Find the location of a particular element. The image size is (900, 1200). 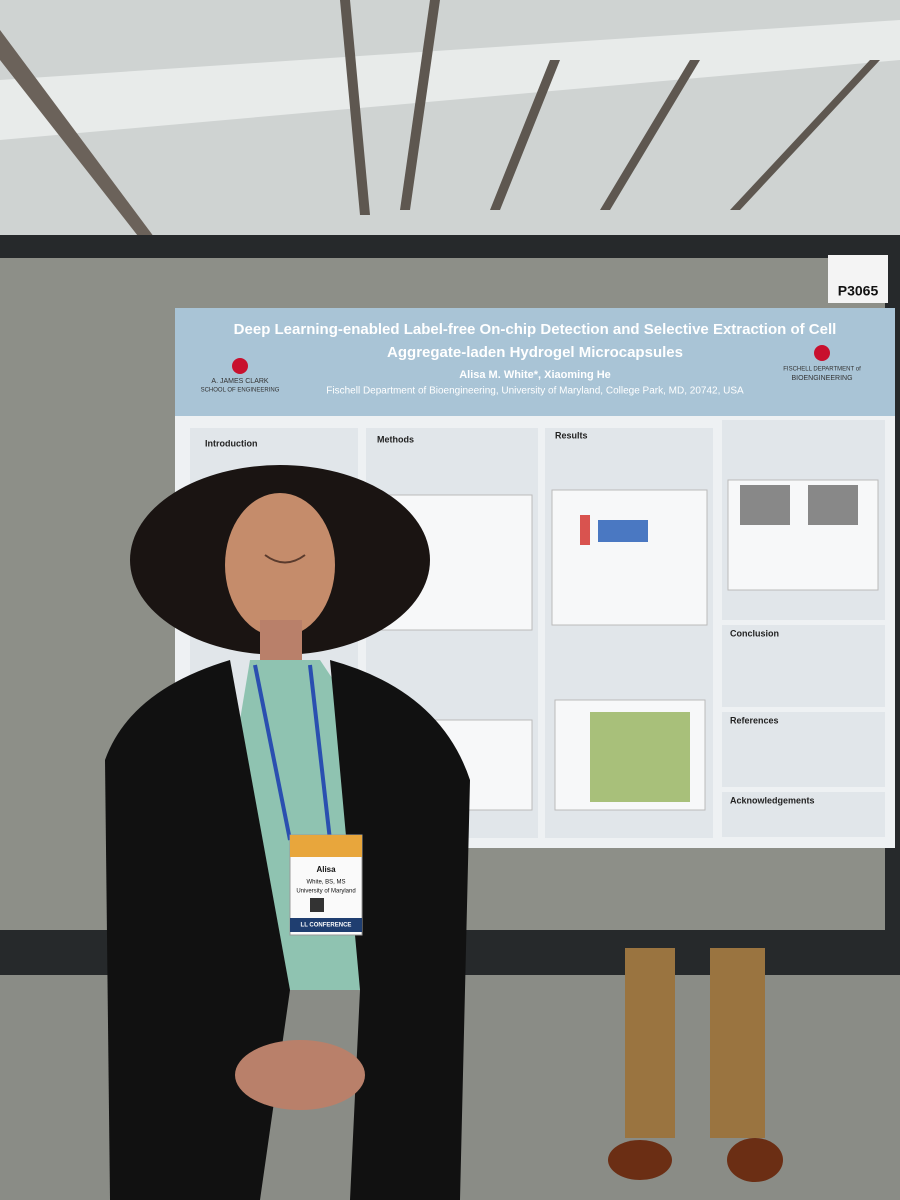

badge-name: Alisa is located at coordinates (326, 869).